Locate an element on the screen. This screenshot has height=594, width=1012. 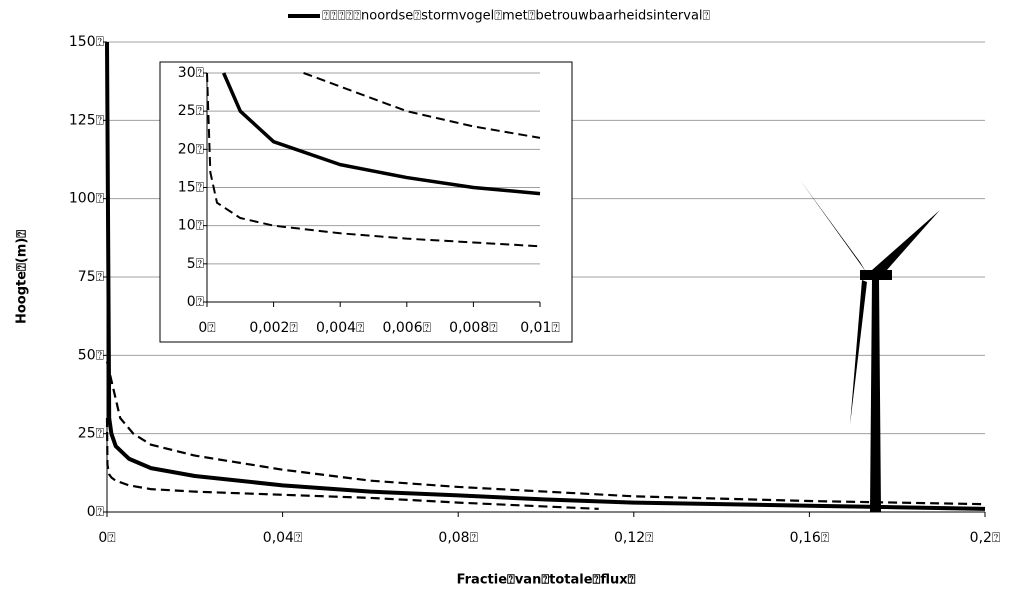
y-tick-label: 5⍰ is located at coordinates (195, 264).